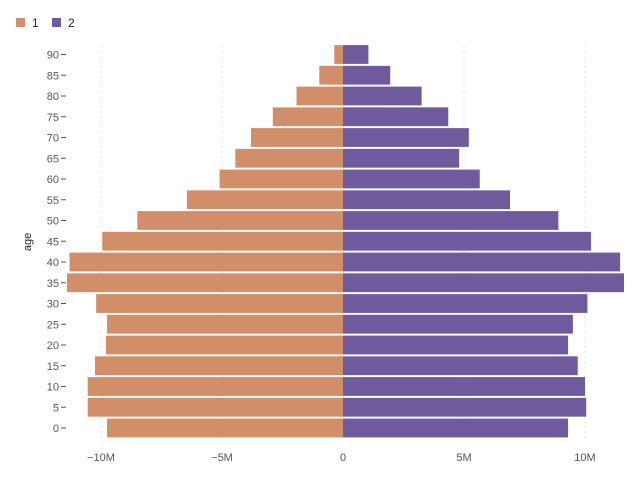 The height and width of the screenshot is (480, 640). Describe the element at coordinates (28, 242) in the screenshot. I see `y-axis-title: age` at that location.